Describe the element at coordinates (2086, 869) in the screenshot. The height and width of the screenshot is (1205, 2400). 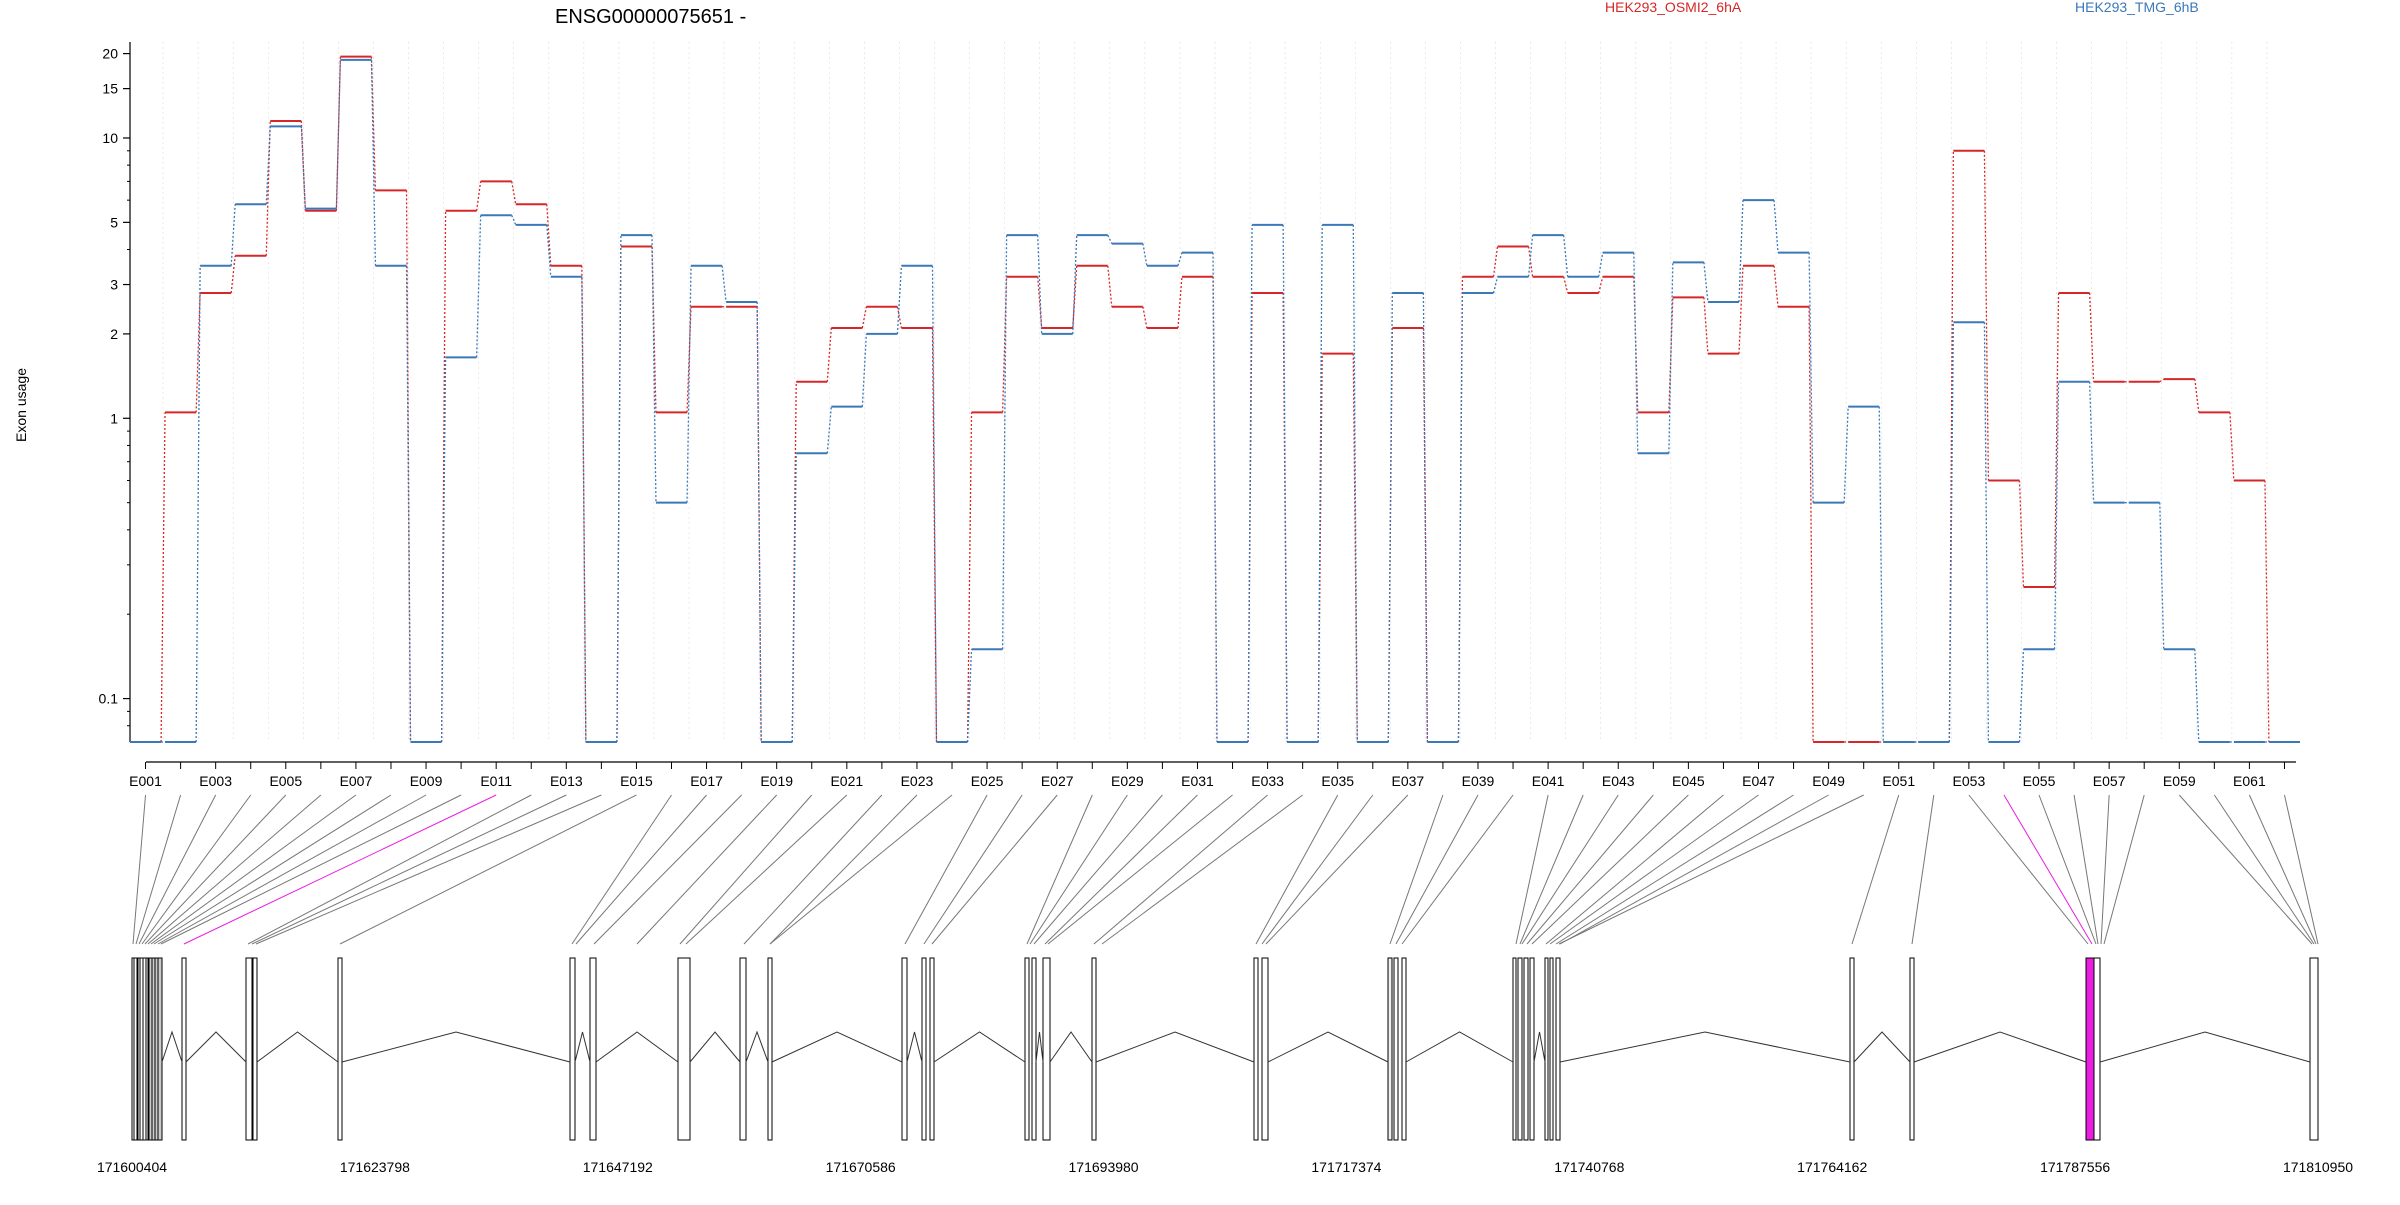
I see `exon-connector-E056` at that location.